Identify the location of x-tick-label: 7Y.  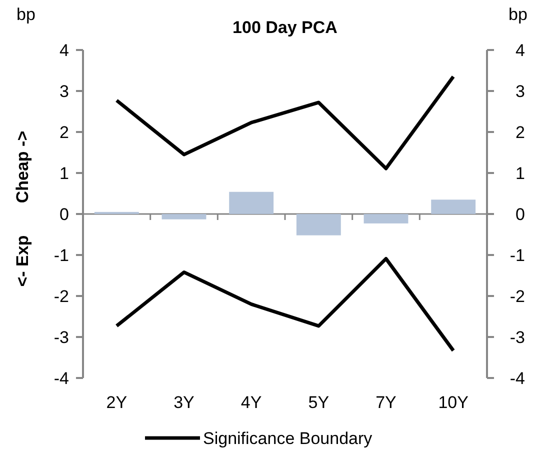
(386, 402).